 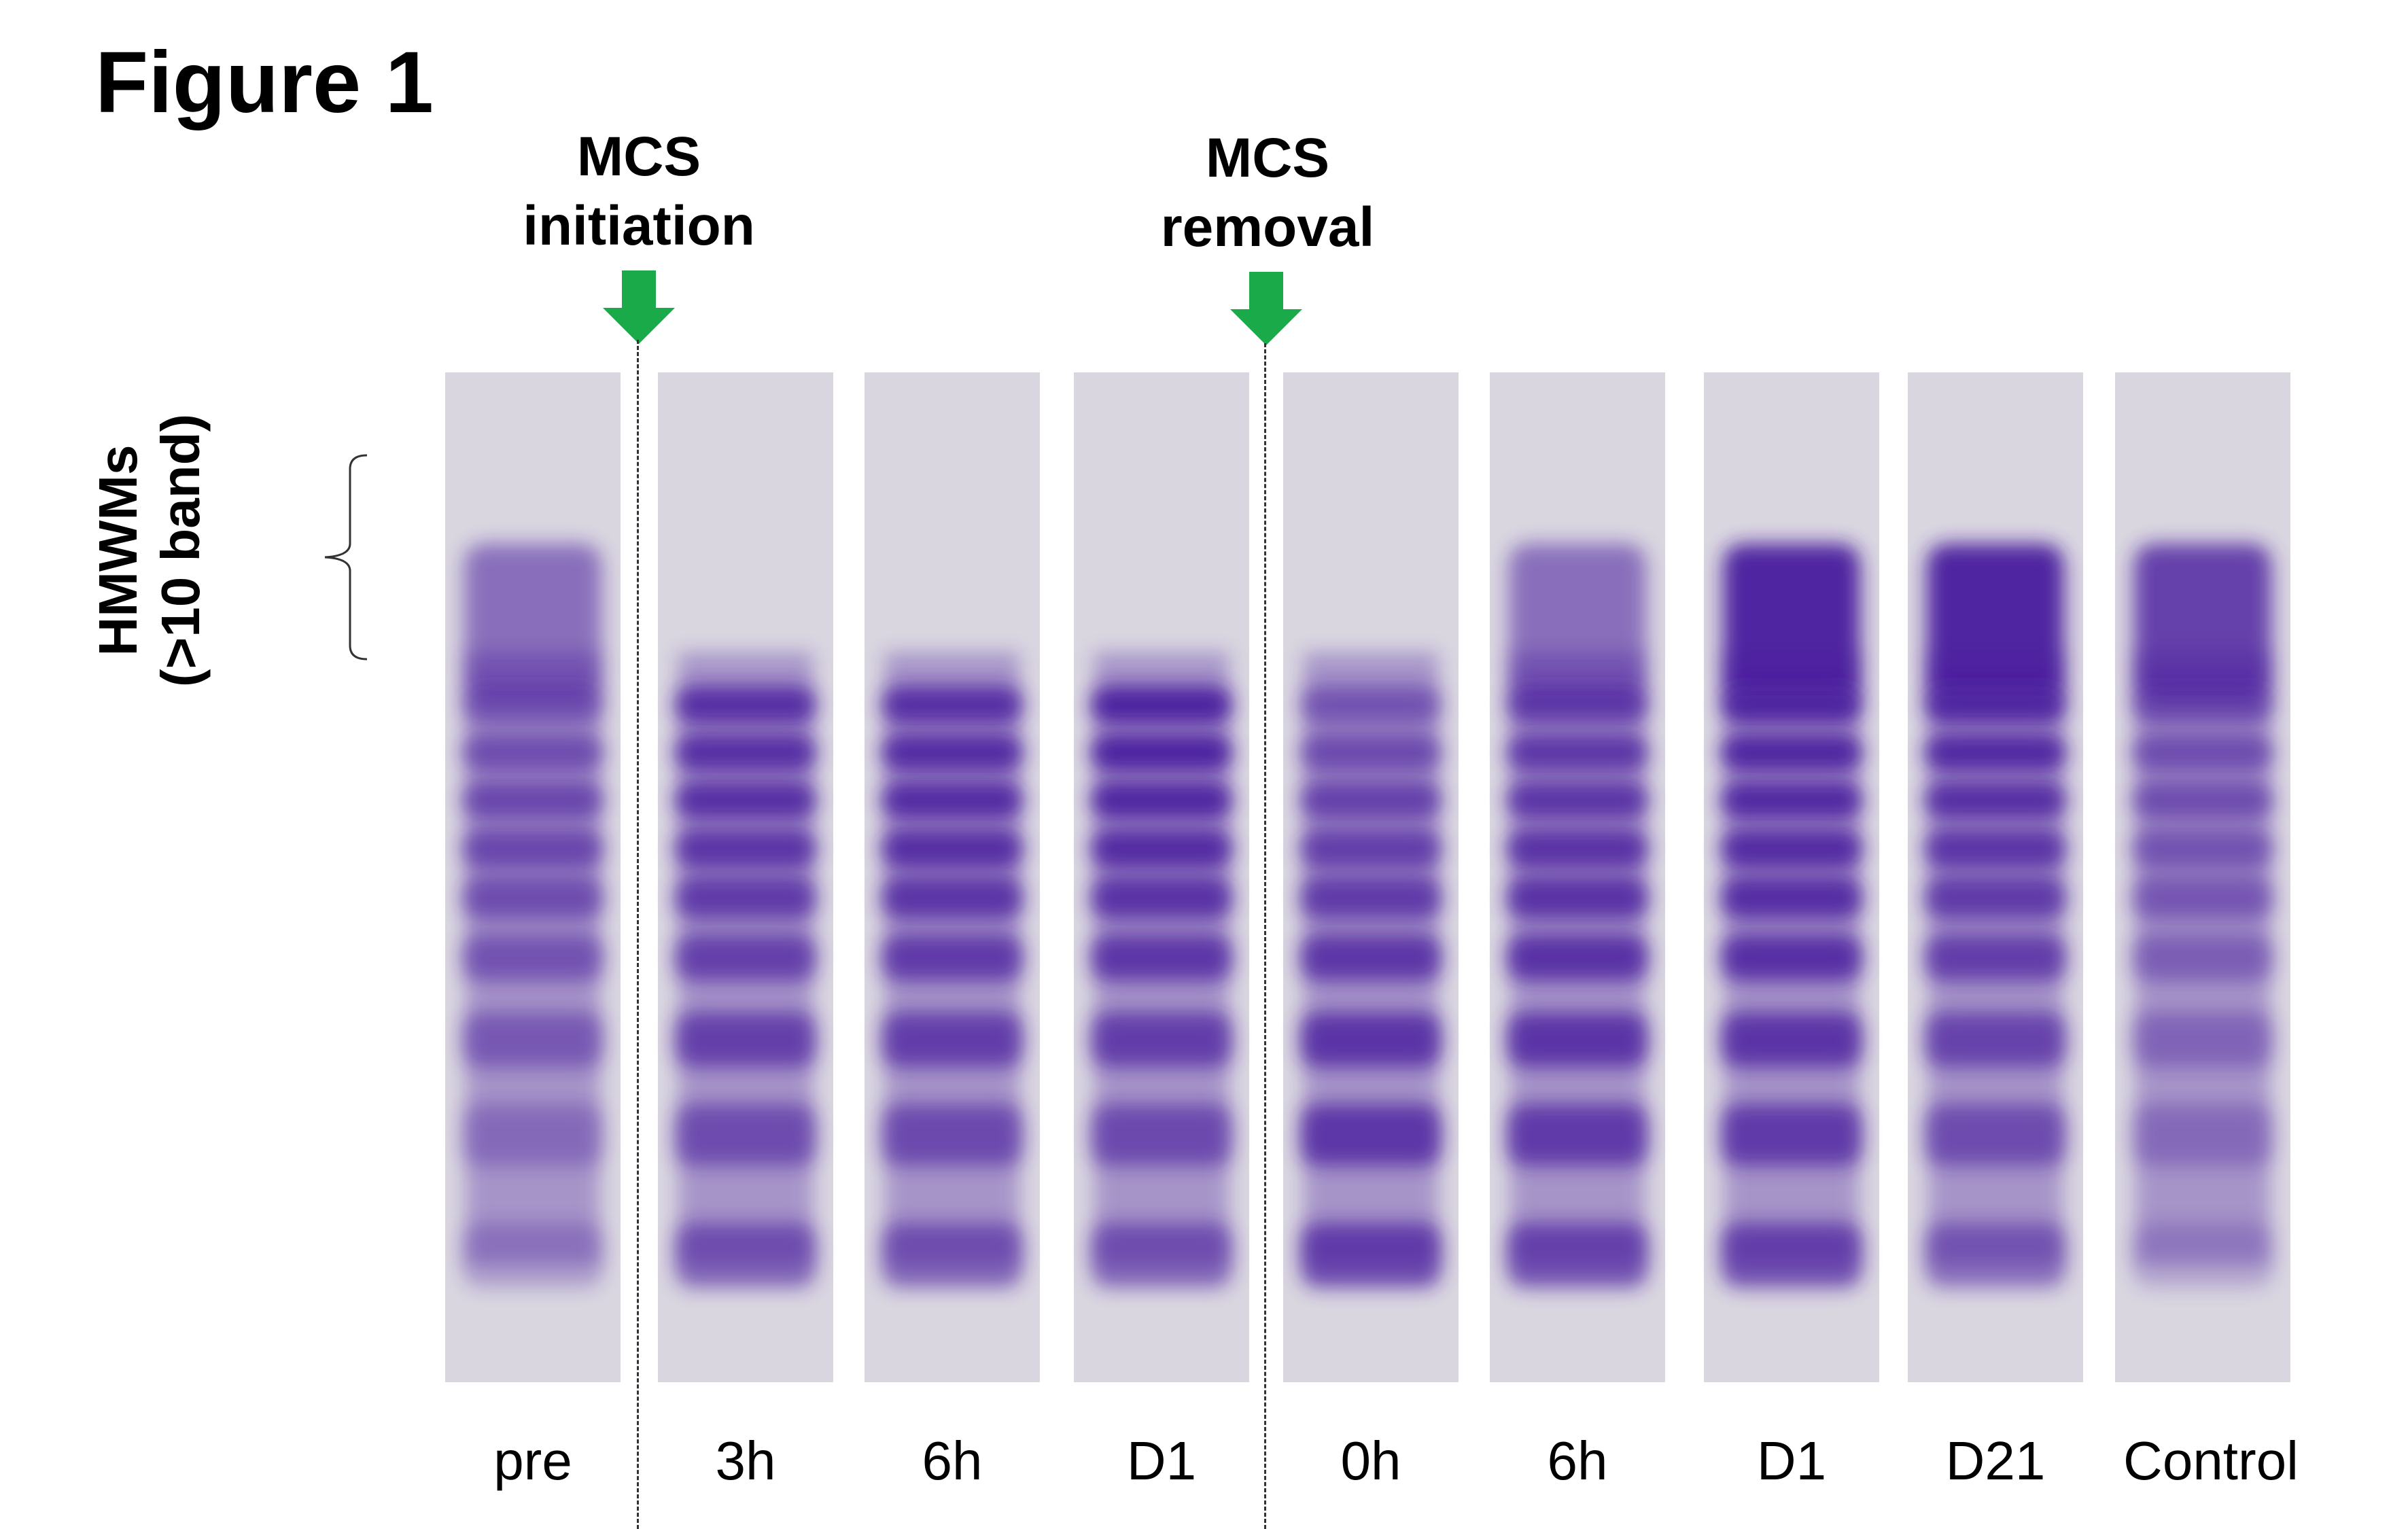 What do you see at coordinates (1996, 1460) in the screenshot?
I see `lane-label: D21` at bounding box center [1996, 1460].